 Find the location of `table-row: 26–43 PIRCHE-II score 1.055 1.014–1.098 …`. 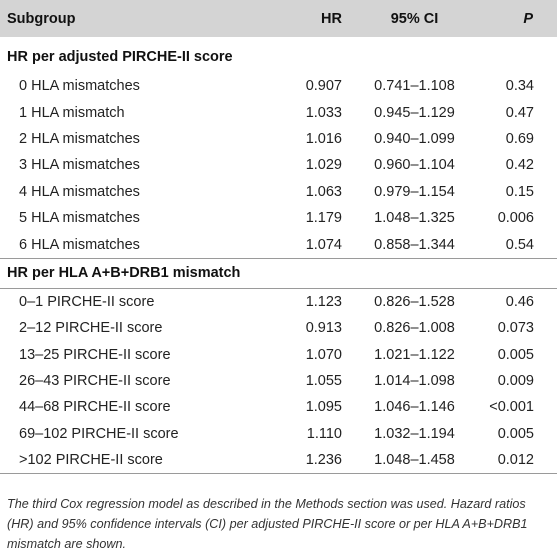

table-row: 26–43 PIRCHE-II score 1.055 1.014–1.098 … is located at coordinates (278, 381).